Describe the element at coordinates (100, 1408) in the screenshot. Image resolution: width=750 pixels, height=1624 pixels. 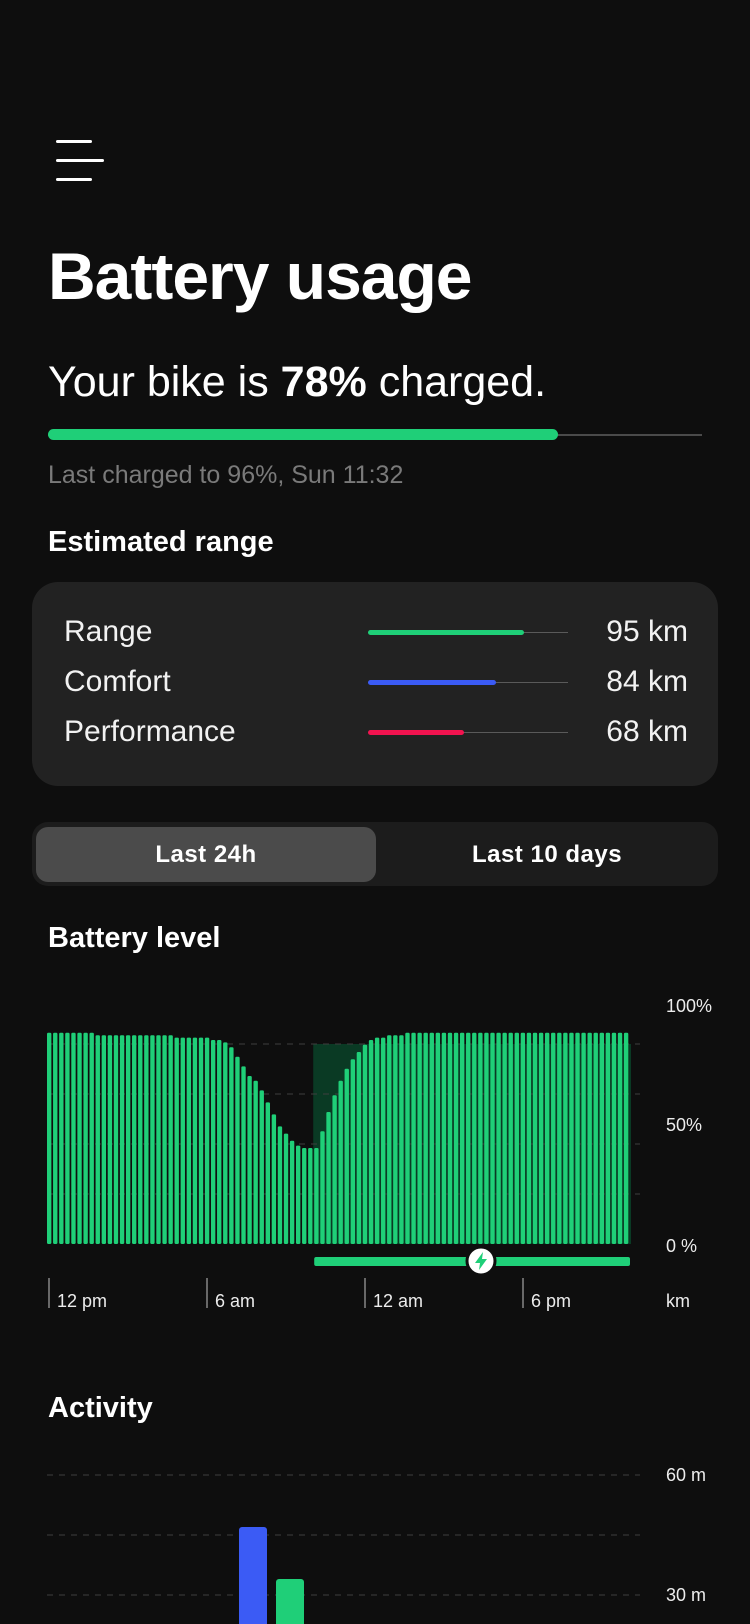
I see `activity-title: Activity` at that location.